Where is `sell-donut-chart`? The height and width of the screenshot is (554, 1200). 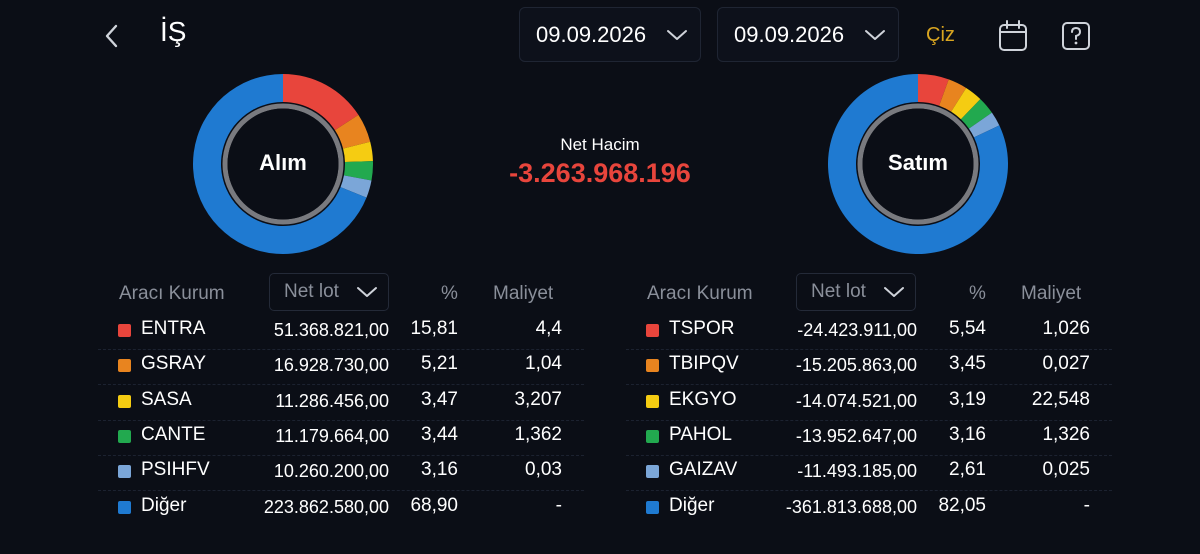 sell-donut-chart is located at coordinates (918, 164).